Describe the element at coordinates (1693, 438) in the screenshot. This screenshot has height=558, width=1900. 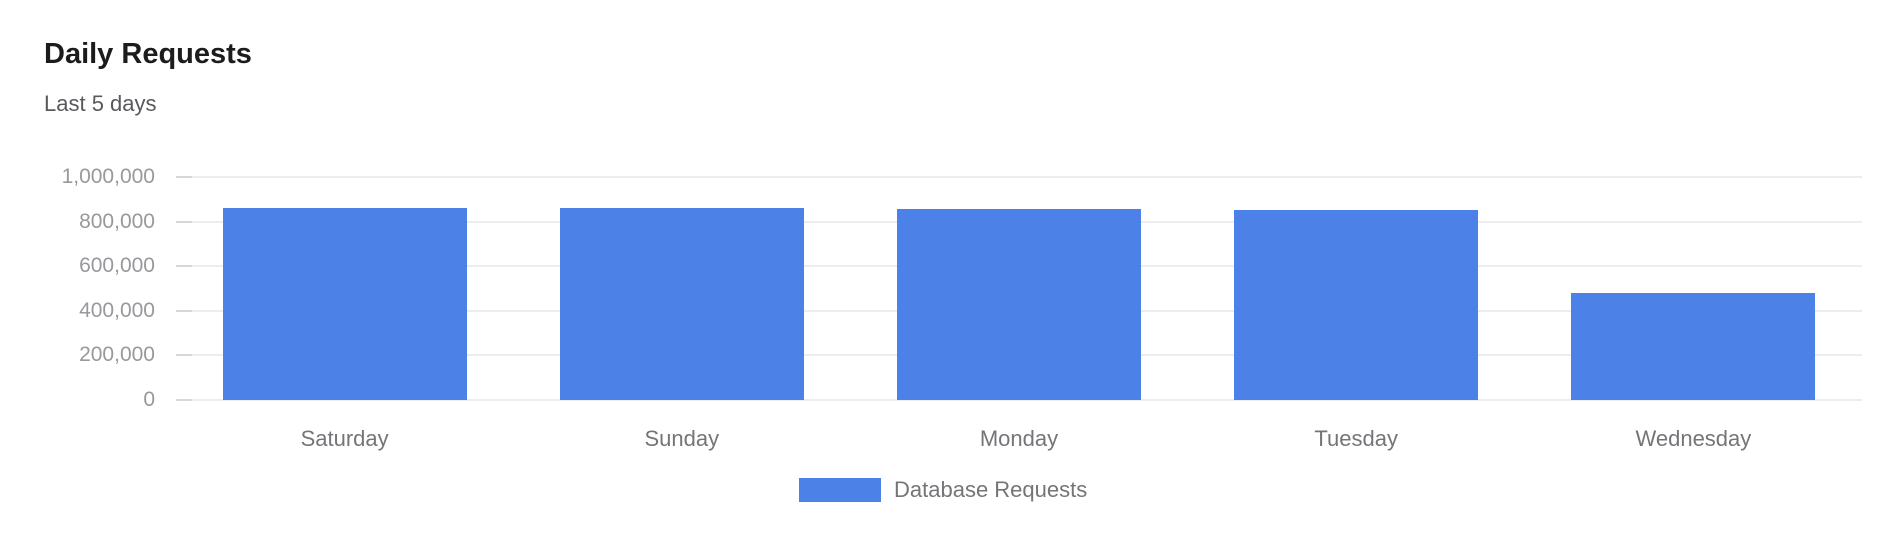
I see `x-label-wednesday: Wednesday` at that location.